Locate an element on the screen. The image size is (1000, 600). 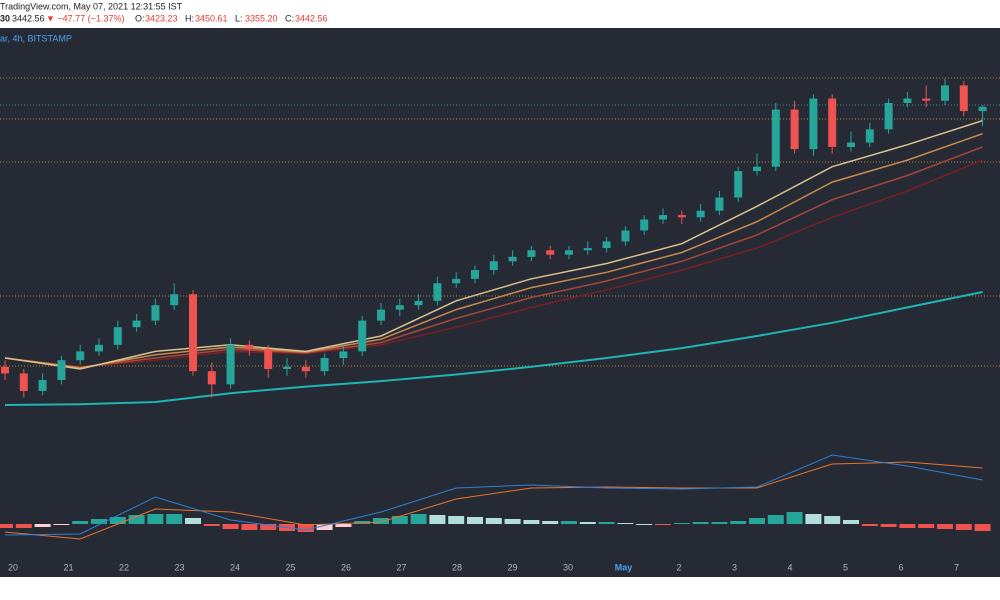
x-tick-label: 5 is located at coordinates (845, 567).